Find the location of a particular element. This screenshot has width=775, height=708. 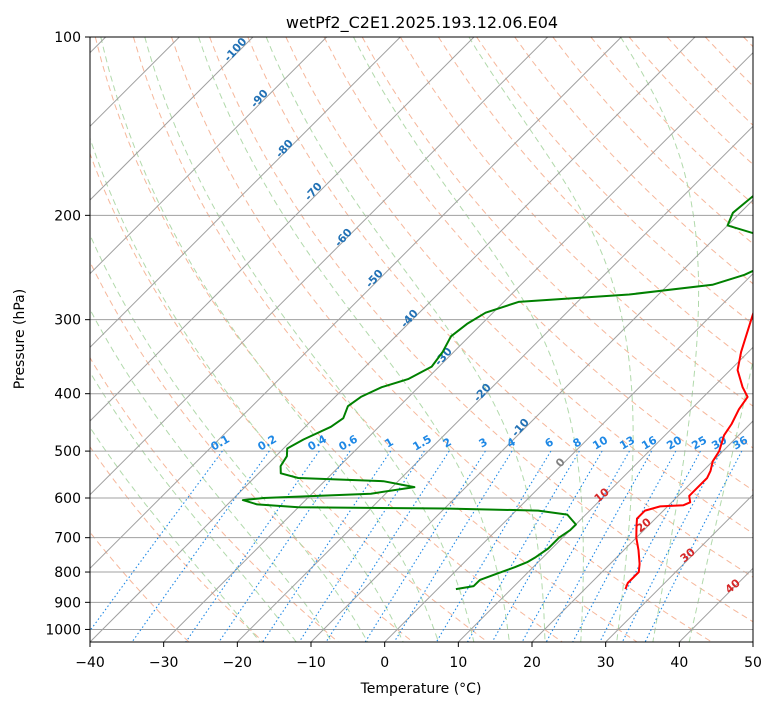

moist-adiabat-label: -40 is located at coordinates (409, 319).